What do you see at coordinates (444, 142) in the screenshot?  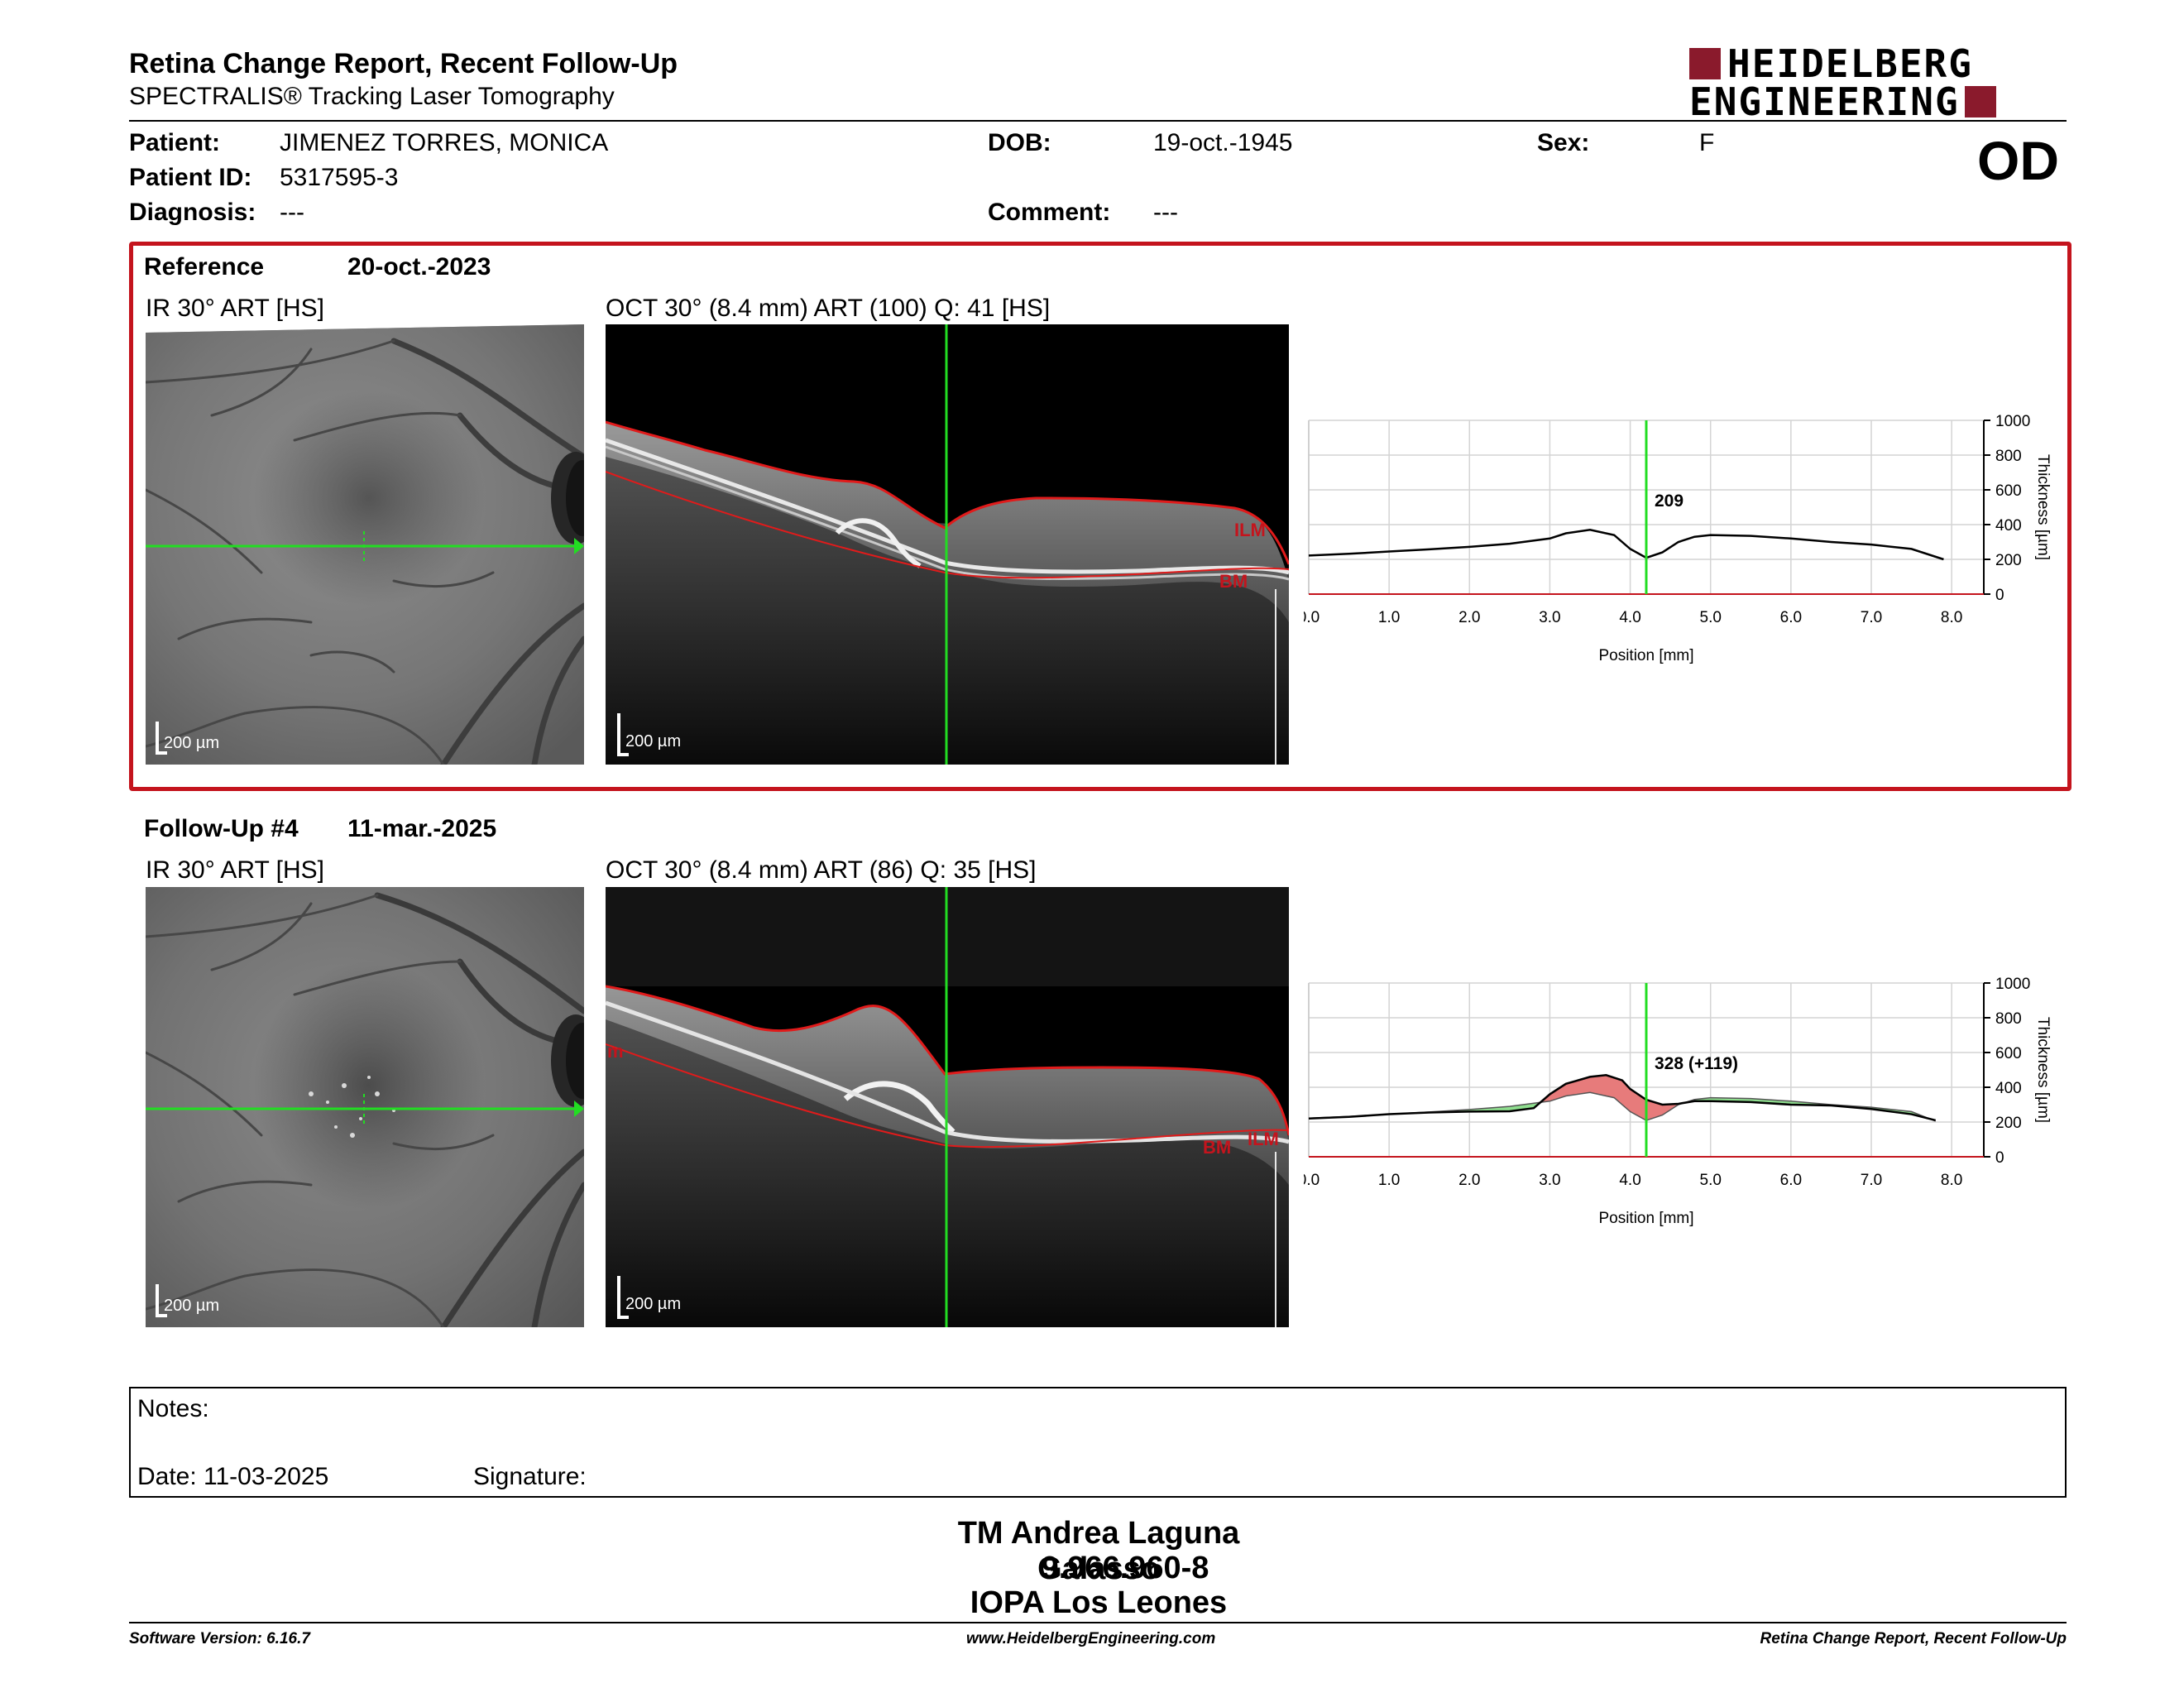 I see `patient-name: JIMENEZ TORRES, MONICA` at bounding box center [444, 142].